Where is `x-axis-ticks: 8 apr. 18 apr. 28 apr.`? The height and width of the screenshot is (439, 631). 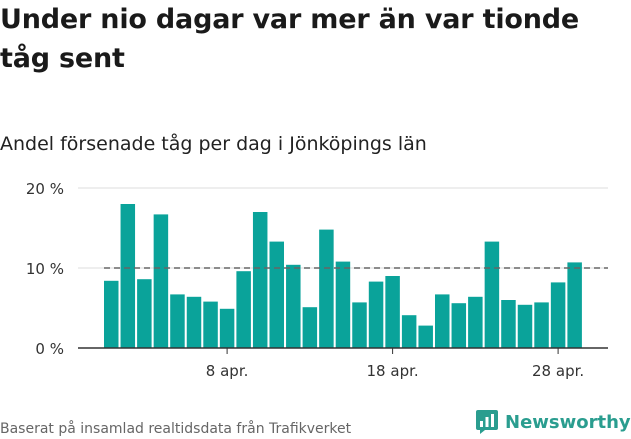
x-axis-ticks: 8 apr. 18 apr. 28 apr. is located at coordinates (395, 364).